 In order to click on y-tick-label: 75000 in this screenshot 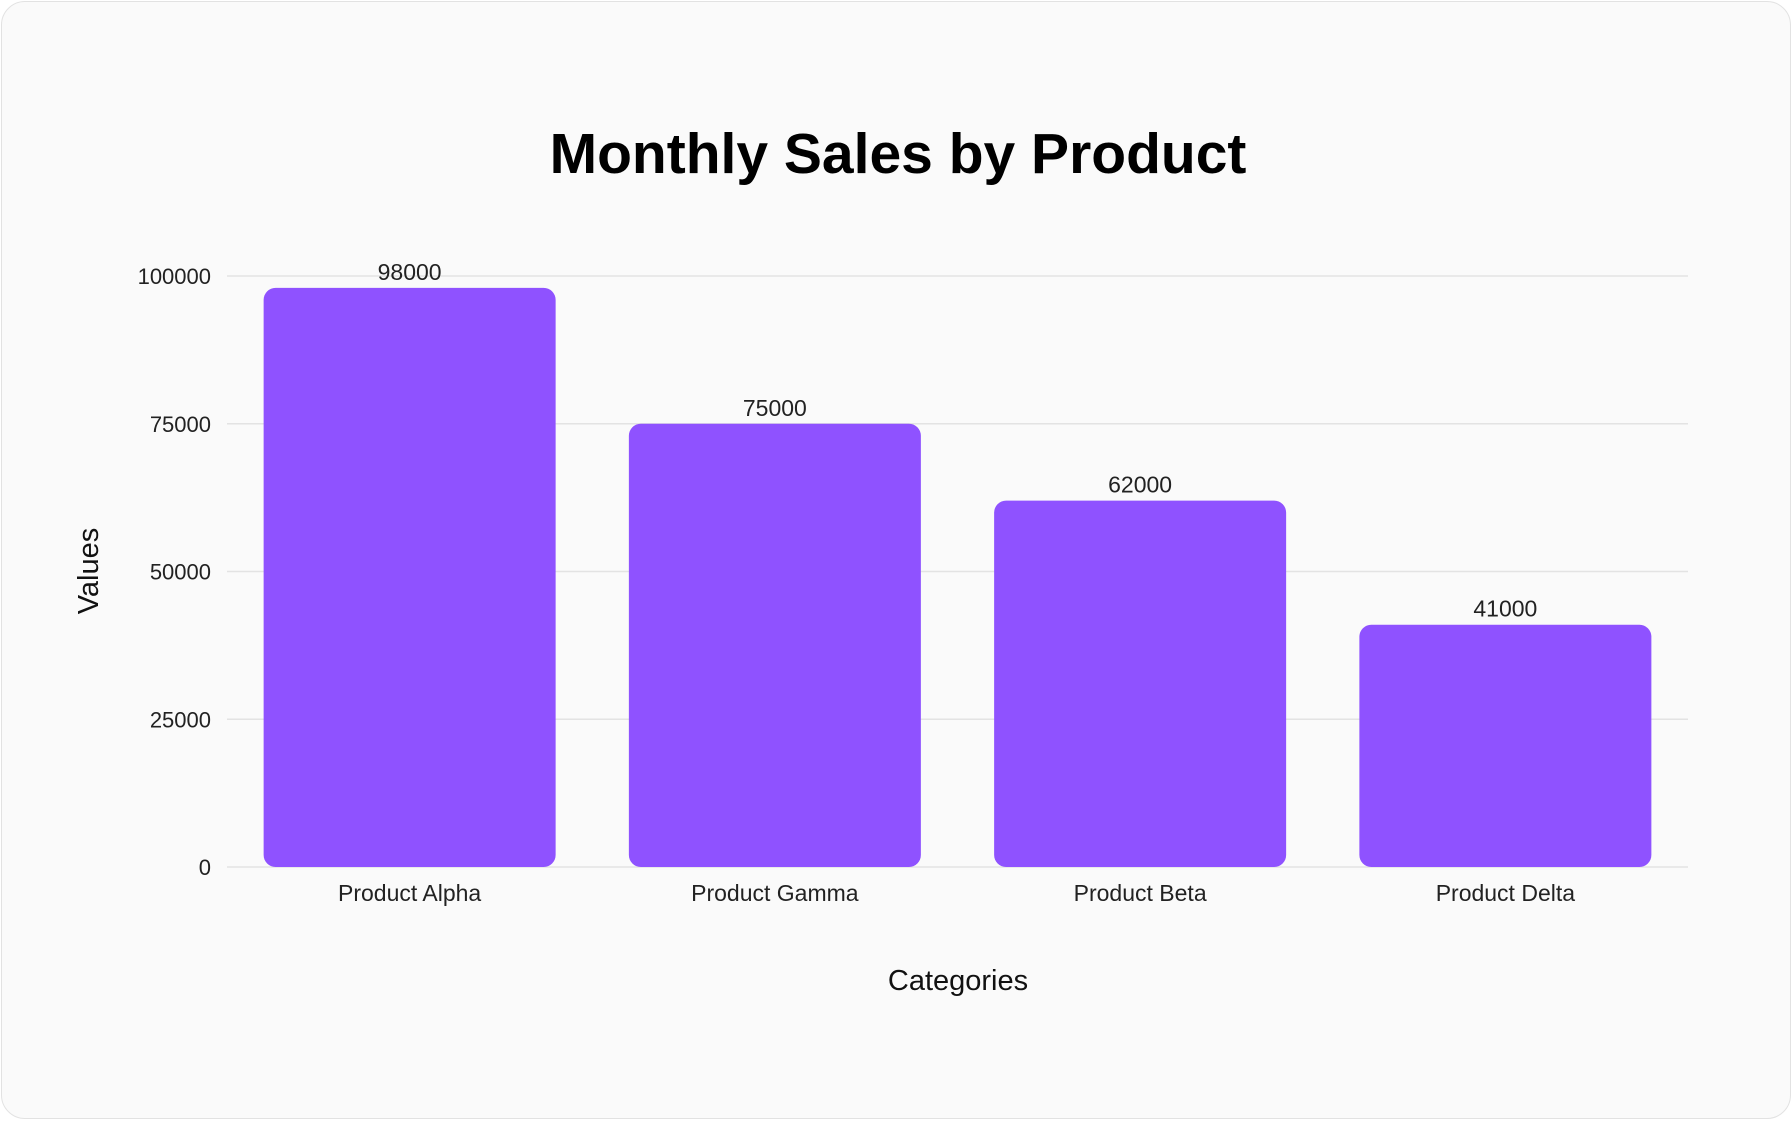, I will do `click(180, 424)`.